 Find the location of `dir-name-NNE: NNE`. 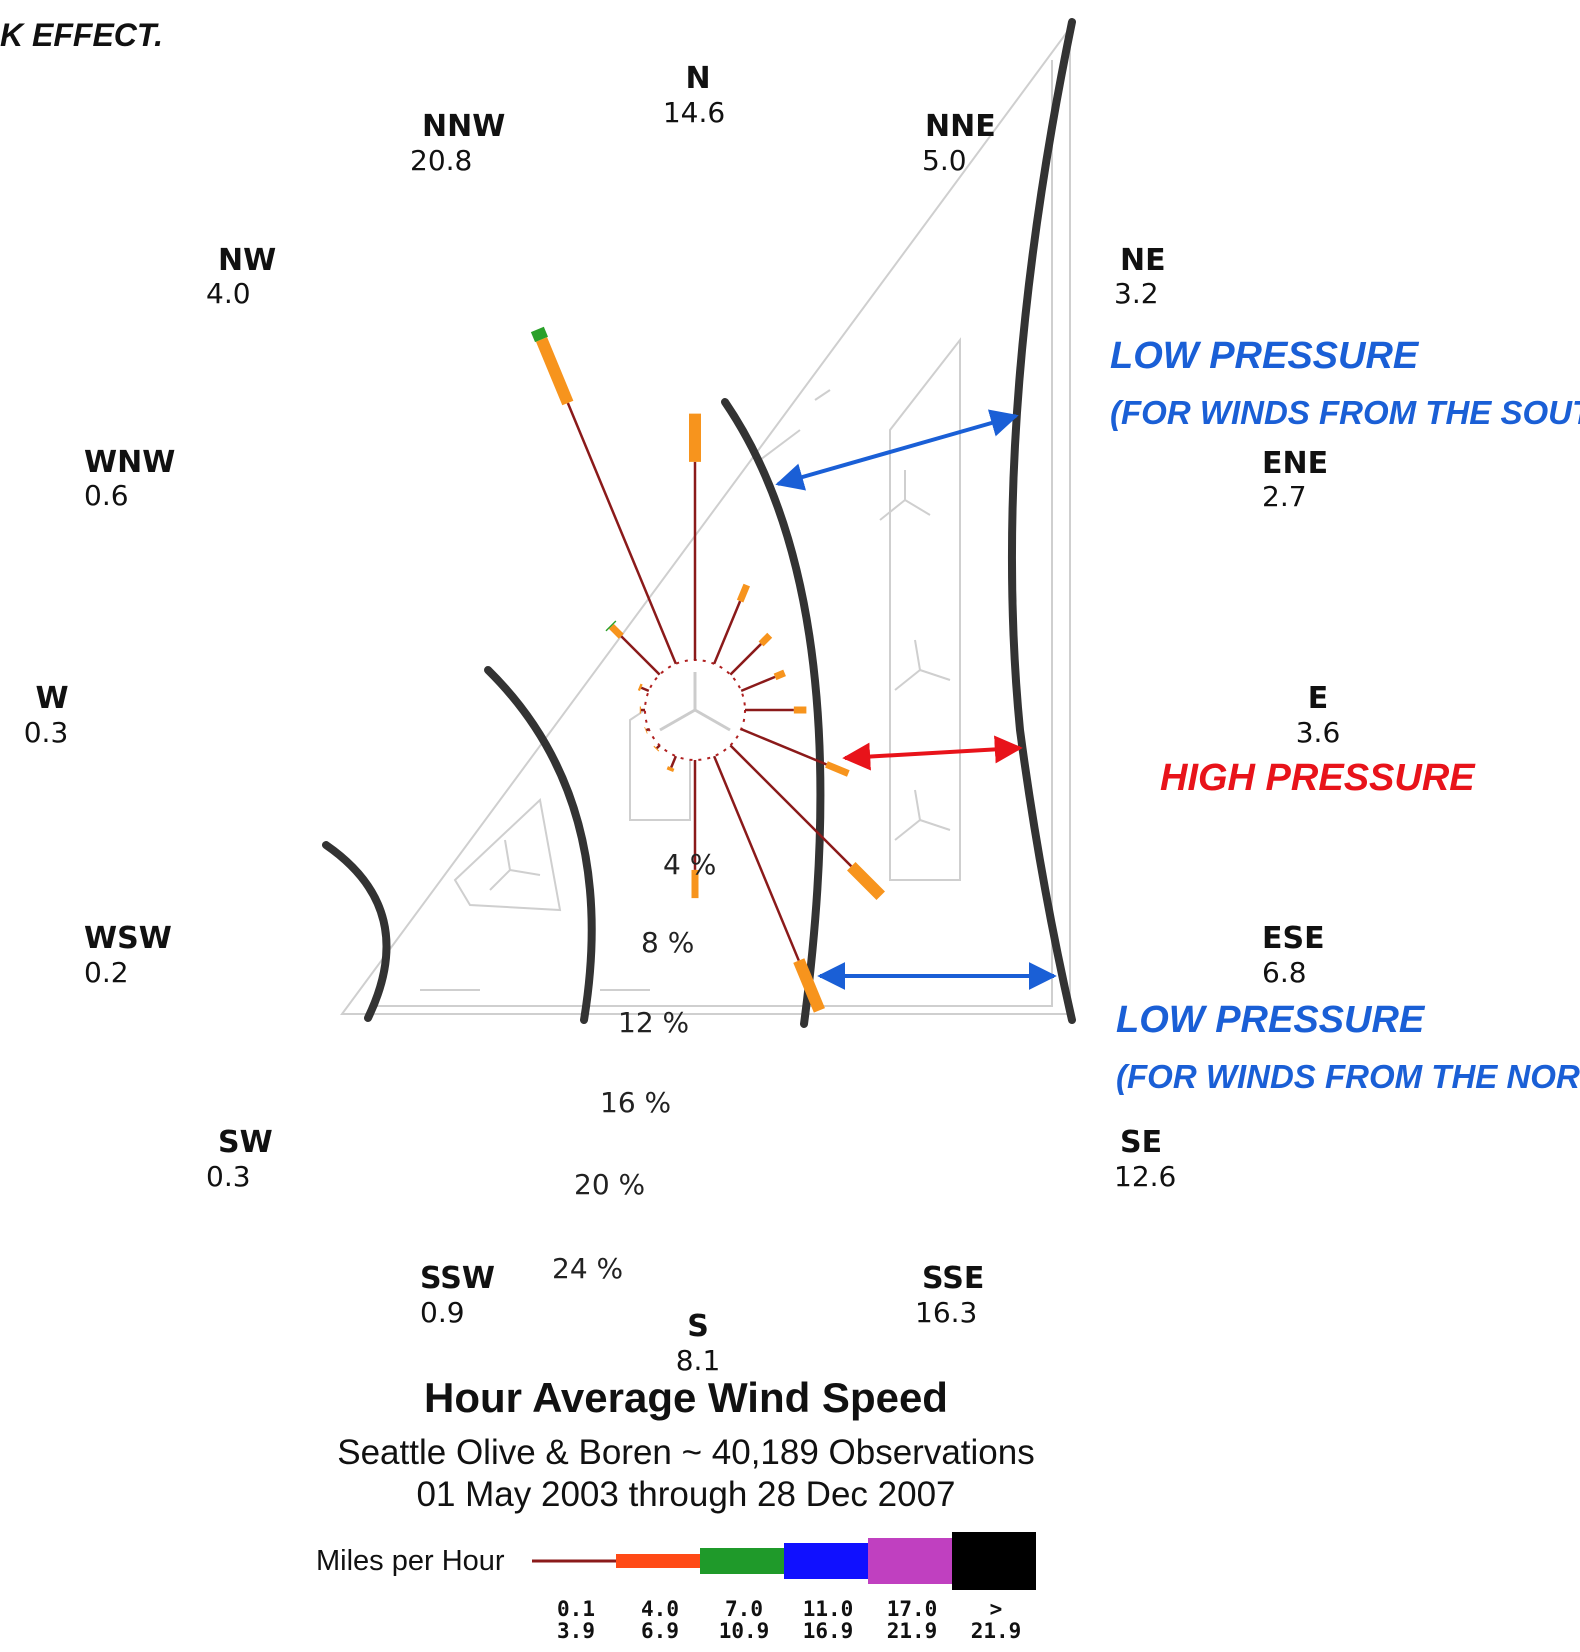

dir-name-NNE: NNE is located at coordinates (960, 126).